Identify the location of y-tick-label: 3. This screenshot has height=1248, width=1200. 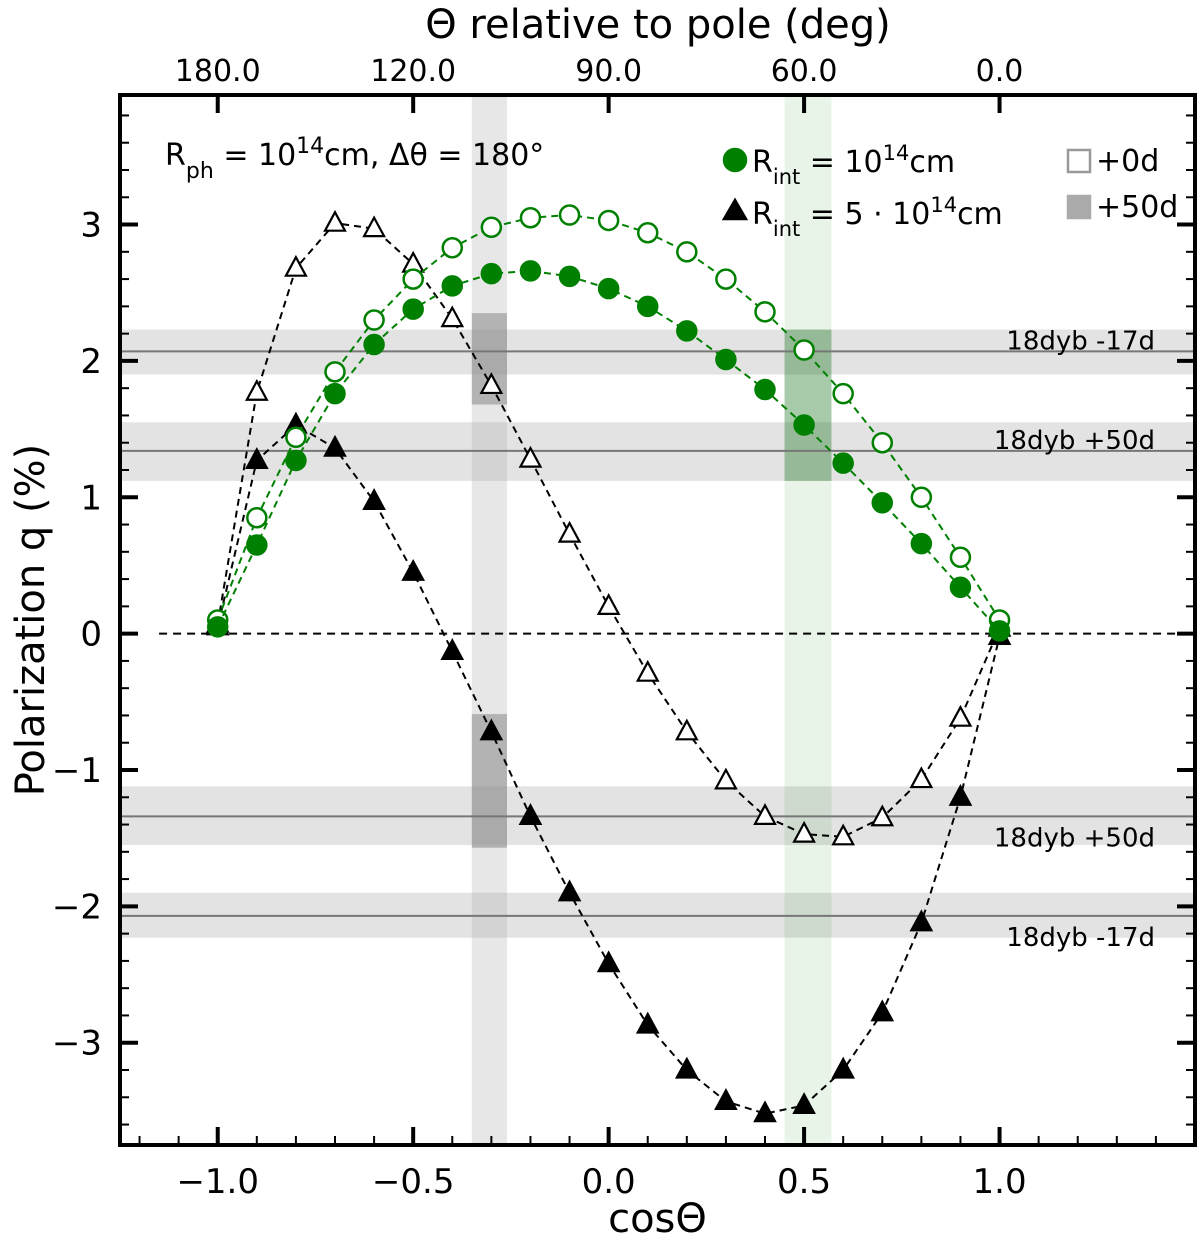
(91, 226).